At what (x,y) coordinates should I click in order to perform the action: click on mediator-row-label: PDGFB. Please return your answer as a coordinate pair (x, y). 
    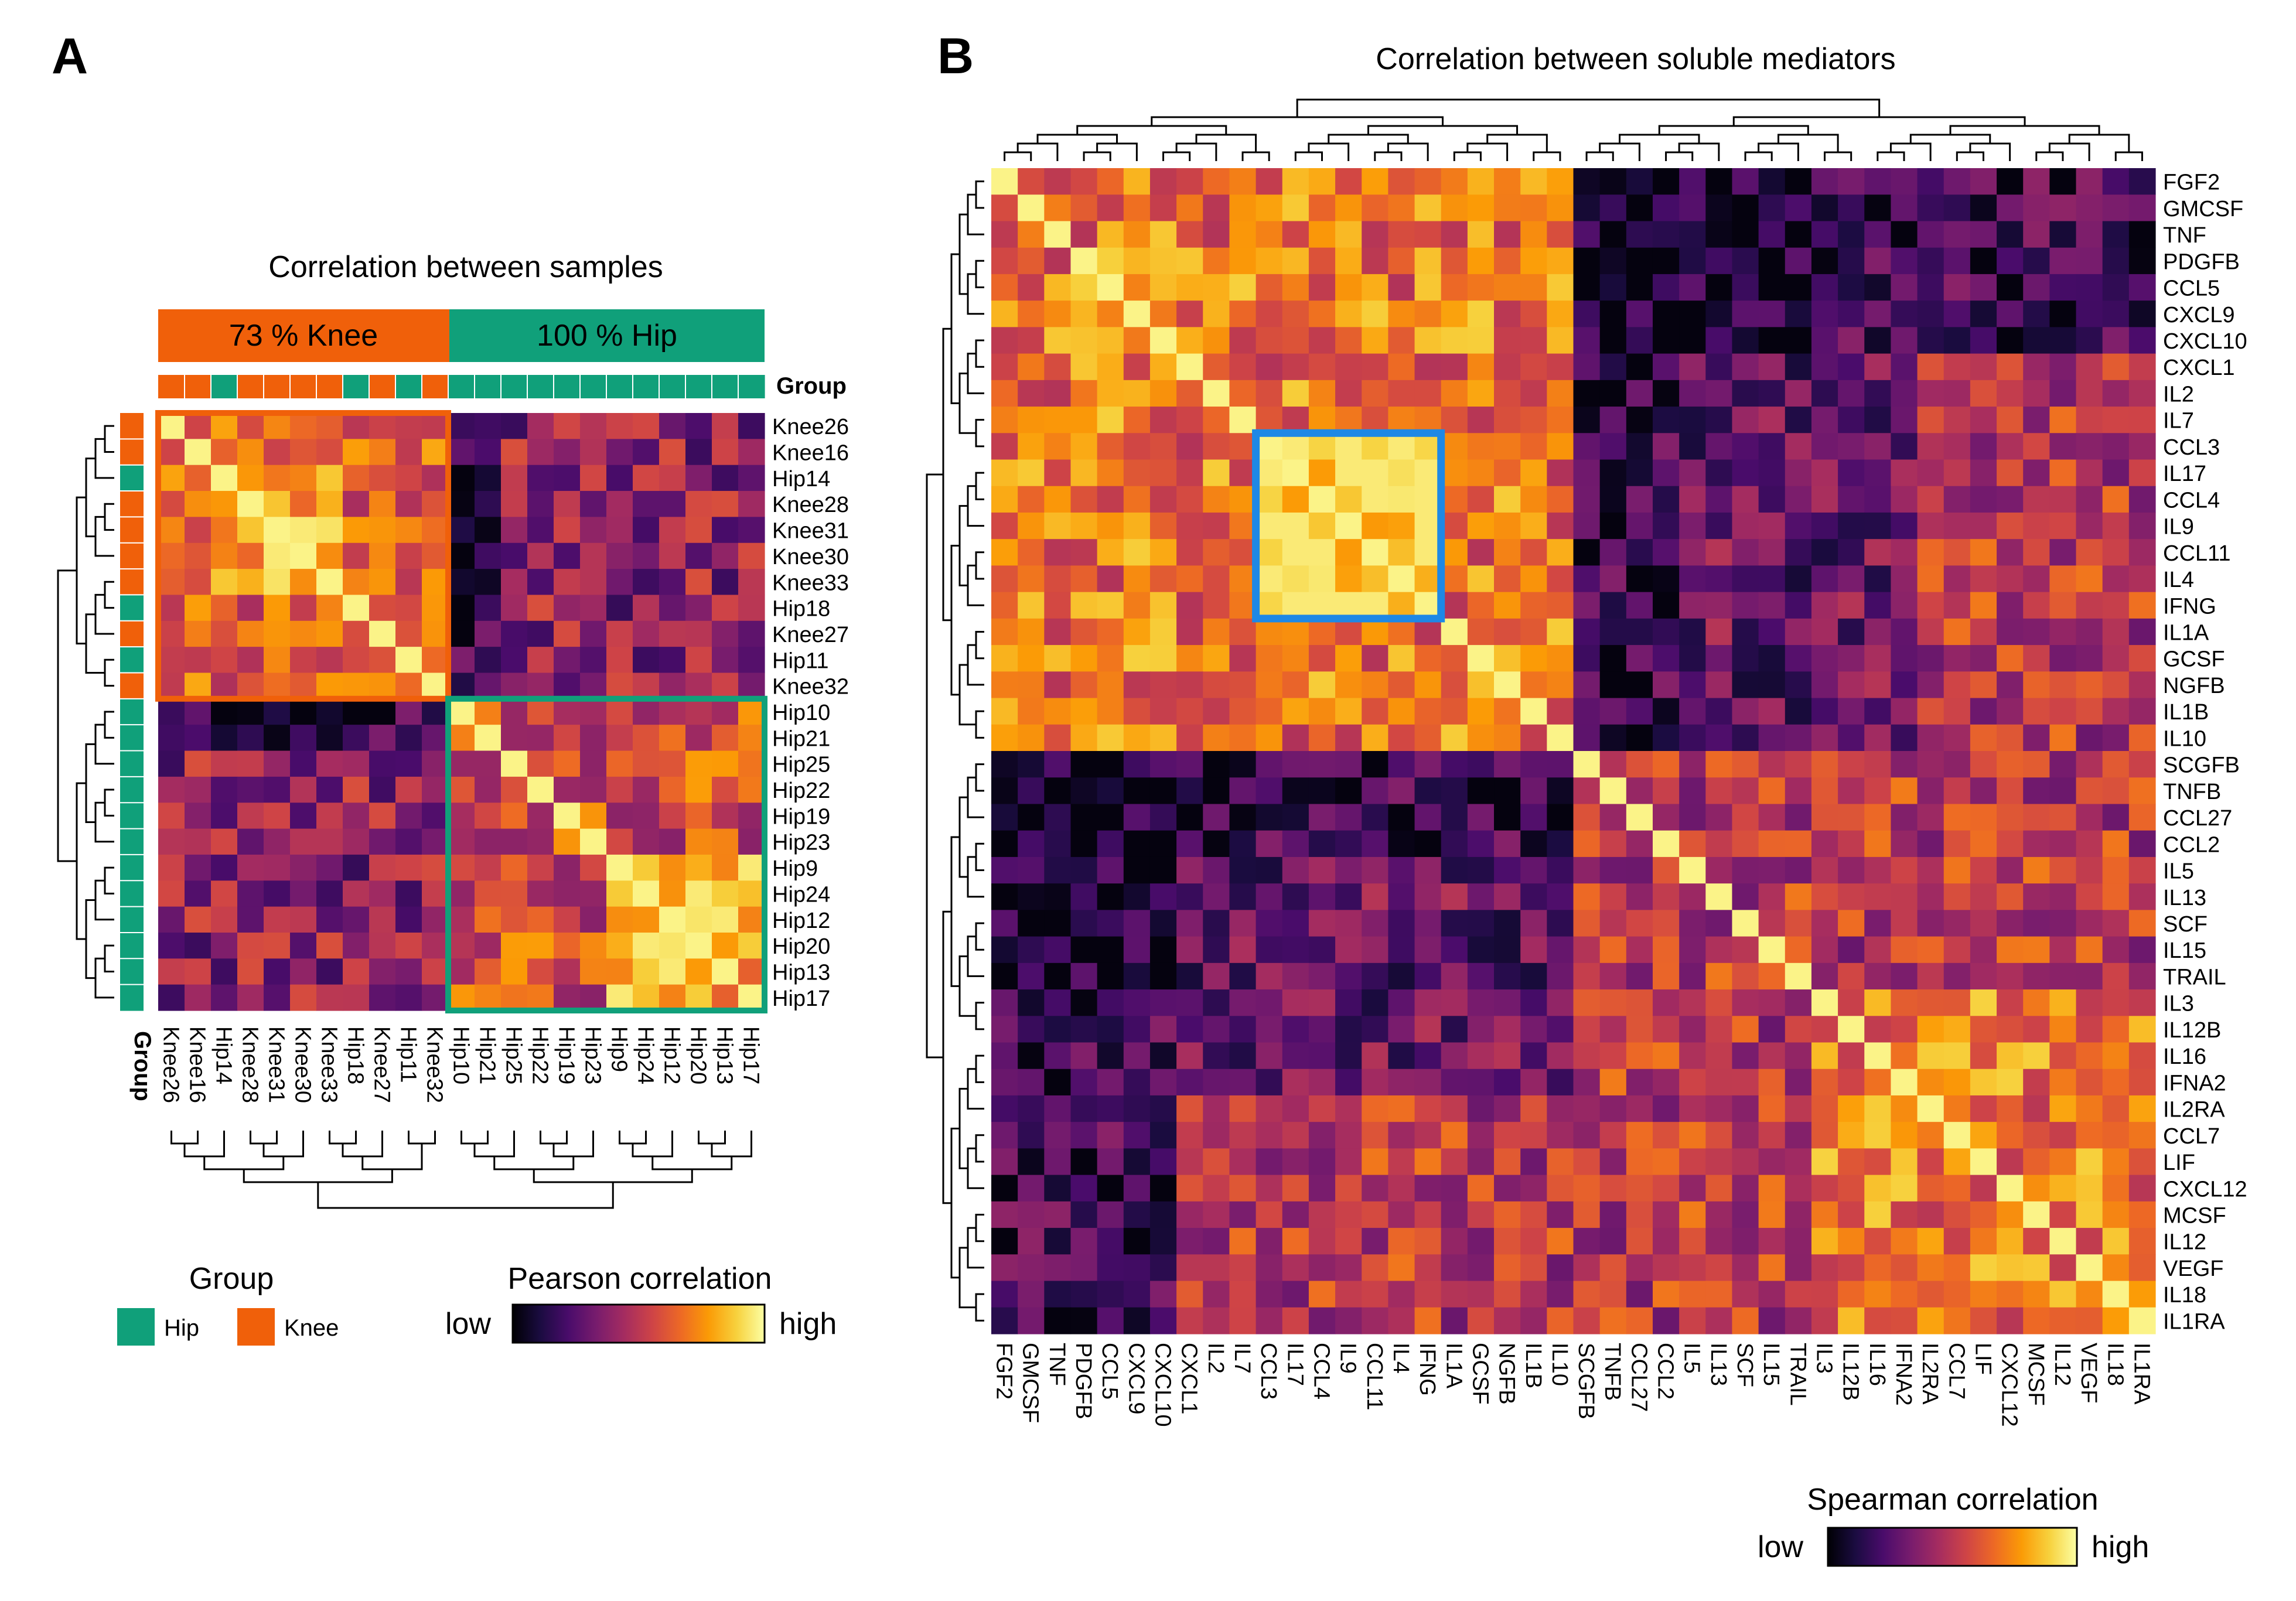
    Looking at the image, I should click on (2202, 262).